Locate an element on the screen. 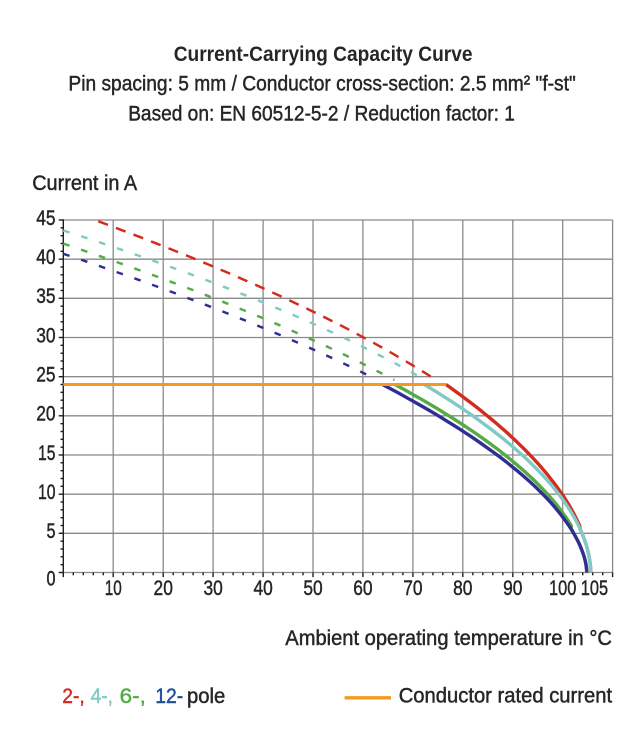 This screenshot has height=753, width=642. svg-text: 35 is located at coordinates (45, 296).